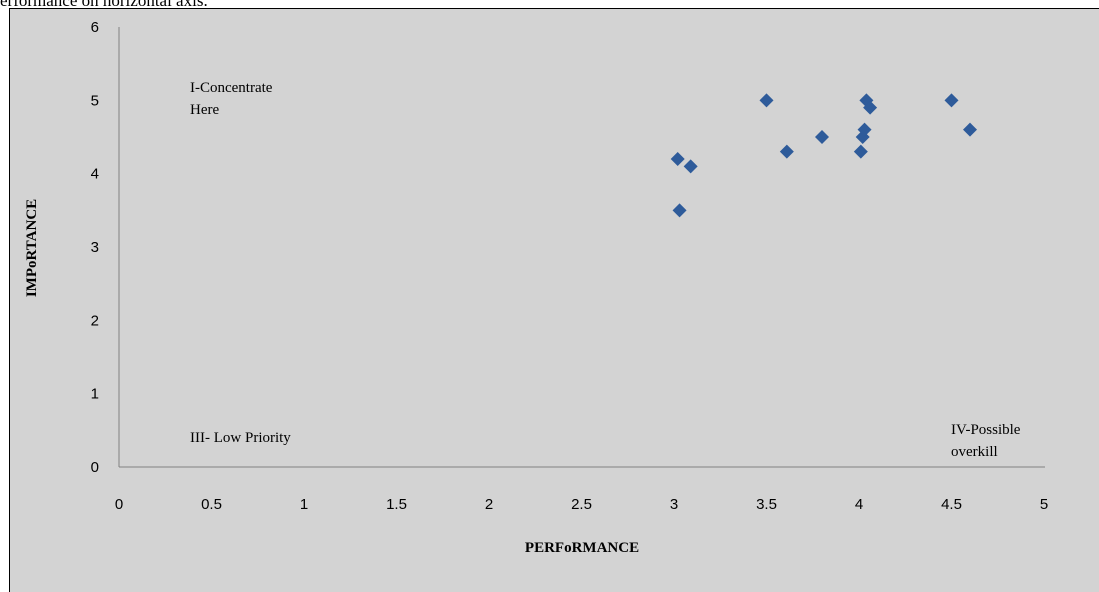 The image size is (1099, 592). What do you see at coordinates (104, 5) in the screenshot?
I see `caption-fragment: erformance on horizontal axis.` at bounding box center [104, 5].